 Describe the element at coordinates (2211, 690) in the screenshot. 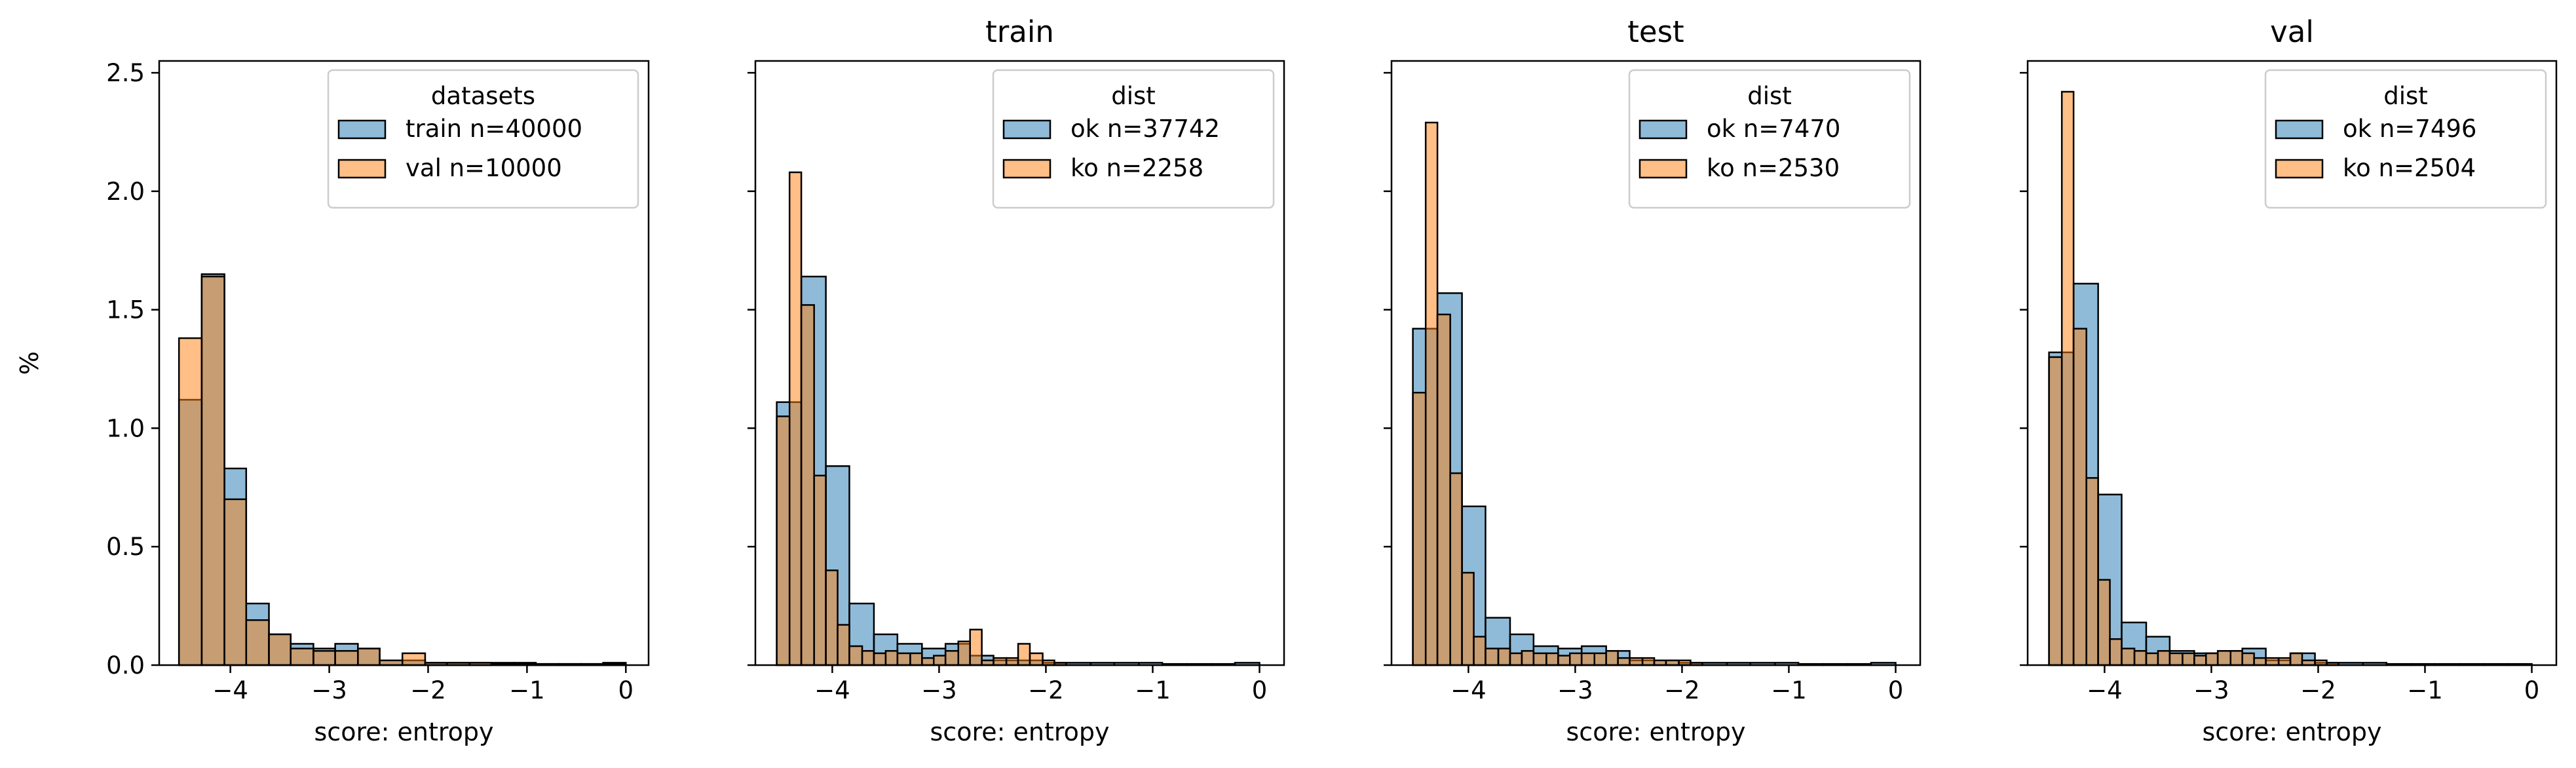

I see `x-tick-label: −3` at that location.